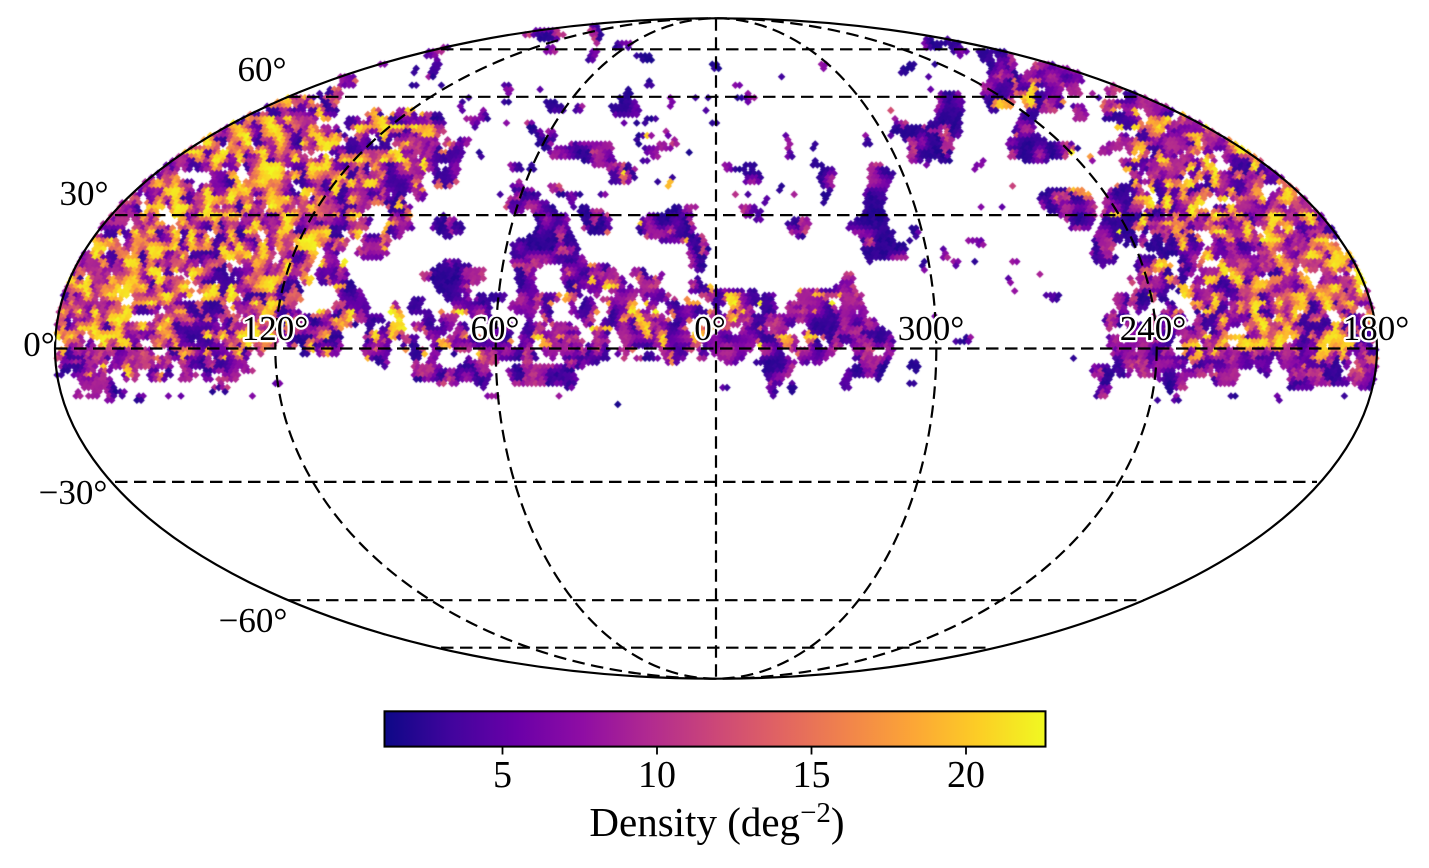 The image size is (1429, 868). Describe the element at coordinates (966, 775) in the screenshot. I see `svg-text: 20` at that location.